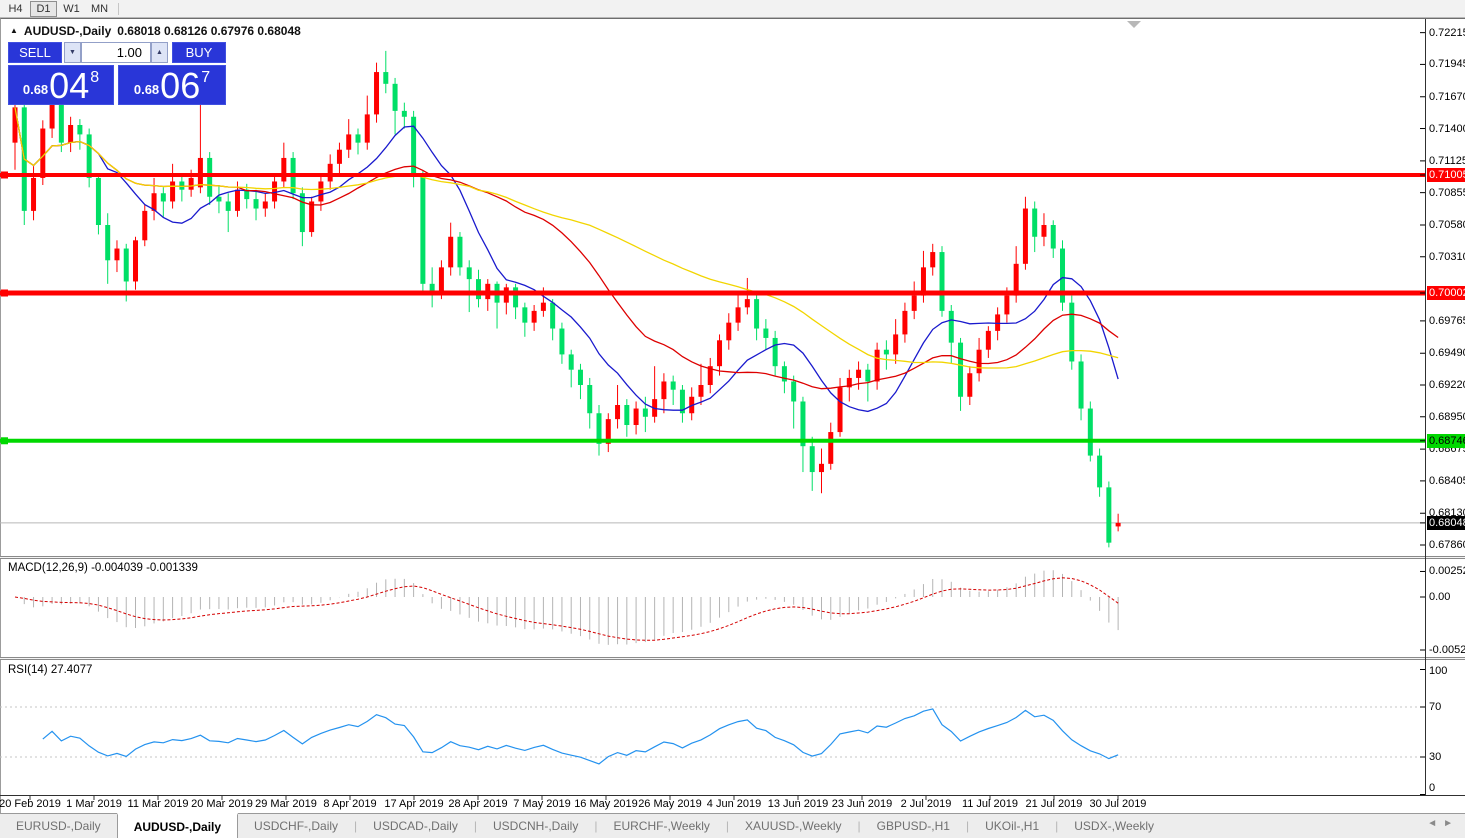 The image size is (1465, 838). Describe the element at coordinates (43, 8) in the screenshot. I see `timeframe-button-d1: D1` at that location.